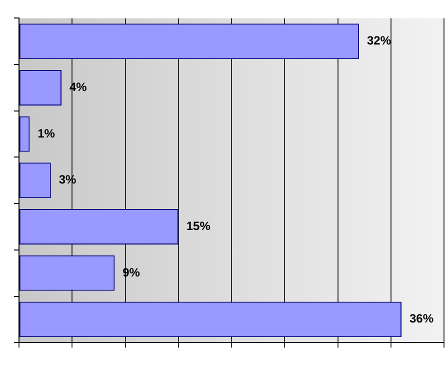  I want to click on data-label: 15%, so click(198, 226).